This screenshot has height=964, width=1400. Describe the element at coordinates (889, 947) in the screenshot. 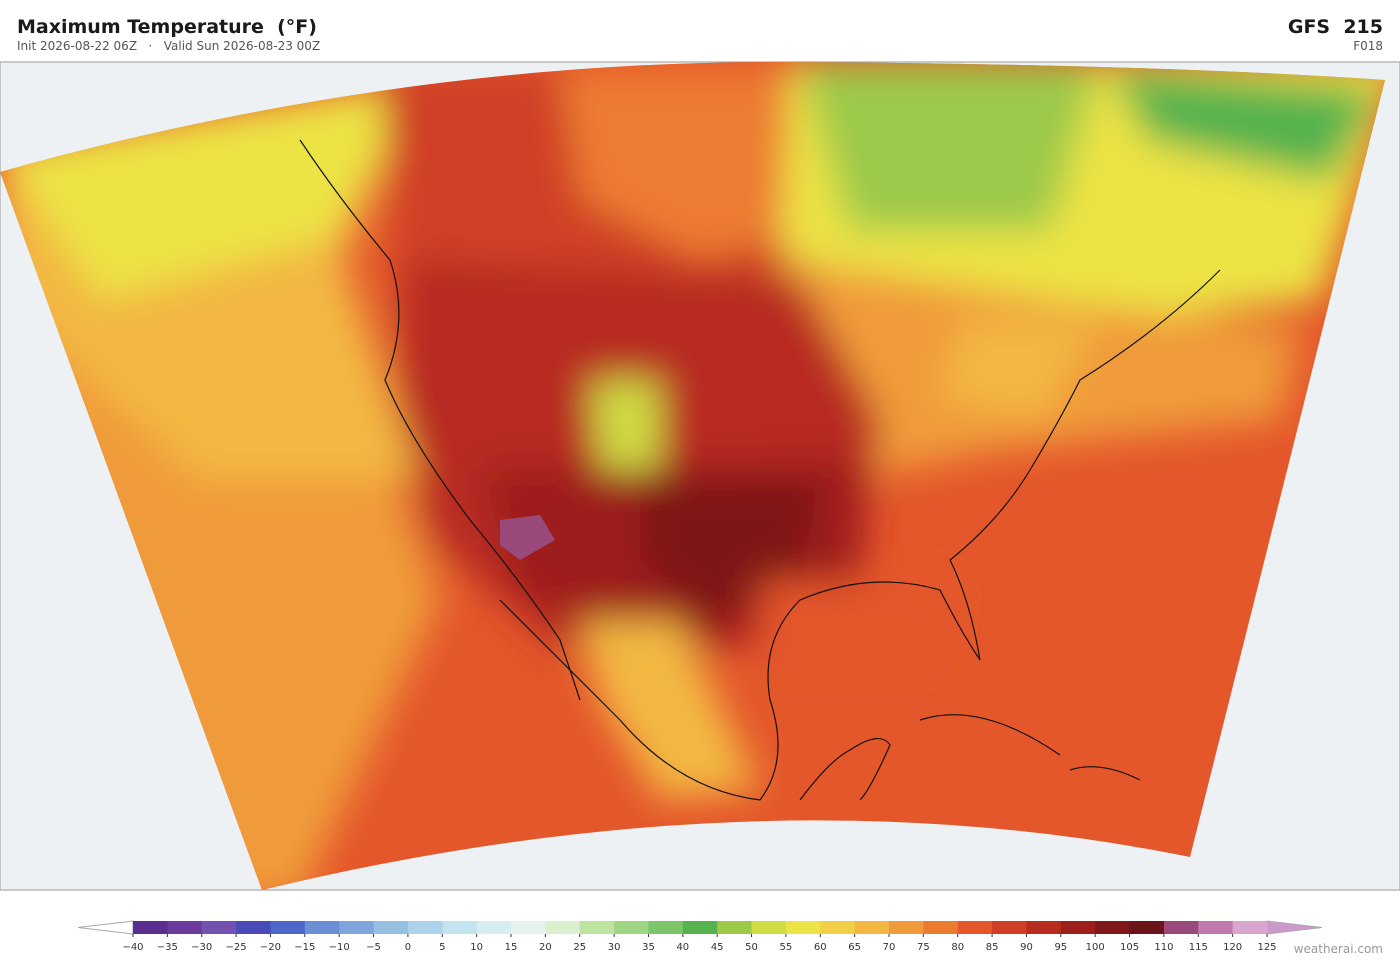

I see `colorbar-tick-label: 70` at that location.